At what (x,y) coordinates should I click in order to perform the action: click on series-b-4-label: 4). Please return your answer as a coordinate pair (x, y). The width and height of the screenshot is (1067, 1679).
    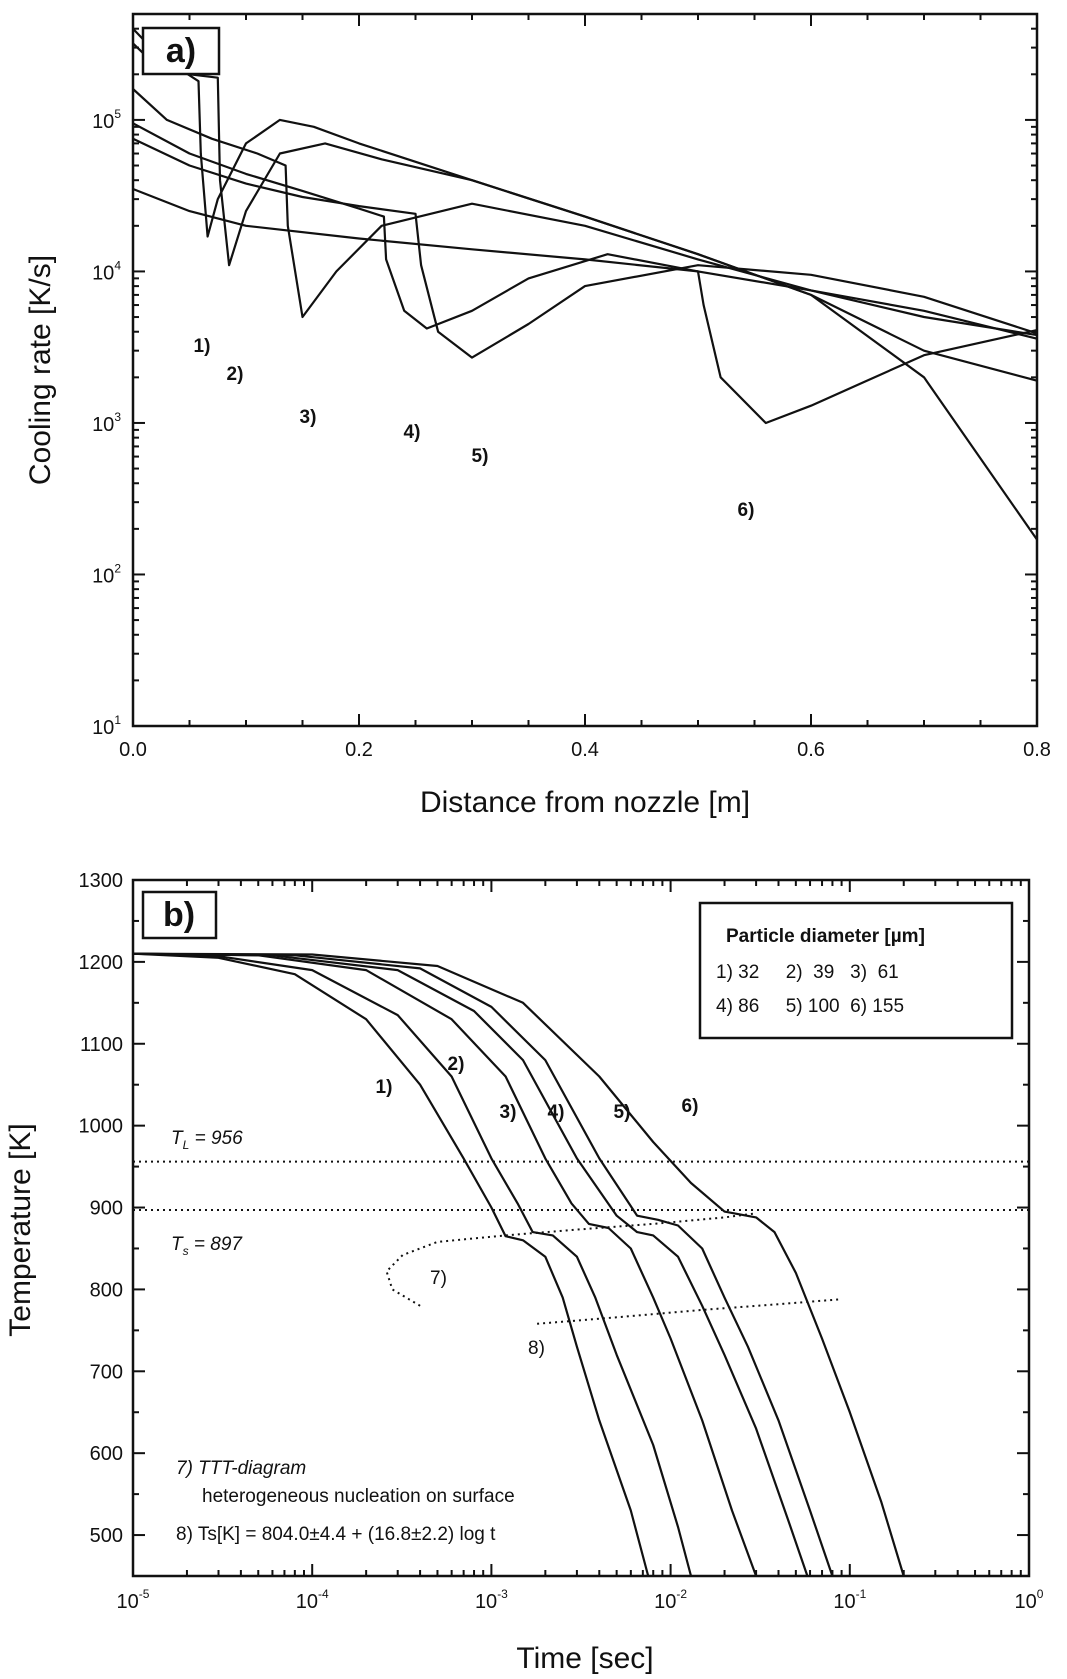
    Looking at the image, I should click on (556, 1112).